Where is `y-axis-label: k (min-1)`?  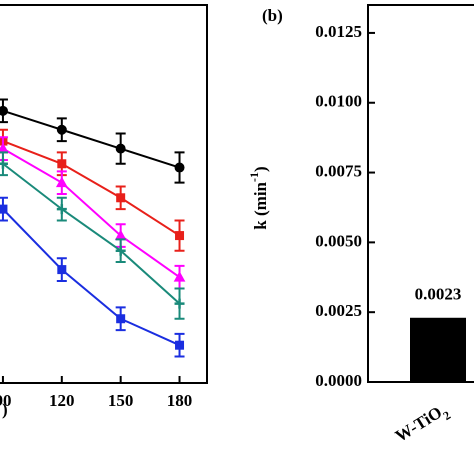 y-axis-label: k (min-1) is located at coordinates (258, 197).